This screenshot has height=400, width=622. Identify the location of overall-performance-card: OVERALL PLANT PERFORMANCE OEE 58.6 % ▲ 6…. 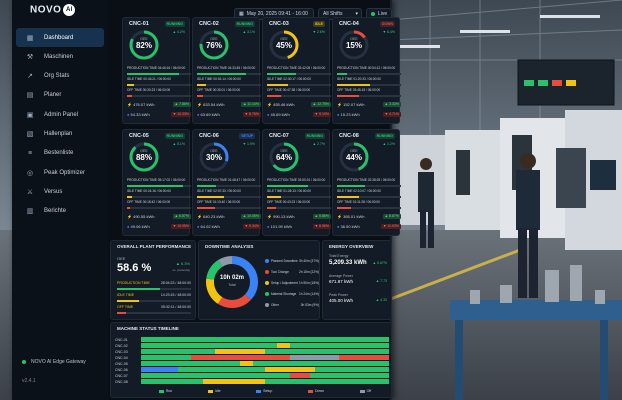
(153, 280).